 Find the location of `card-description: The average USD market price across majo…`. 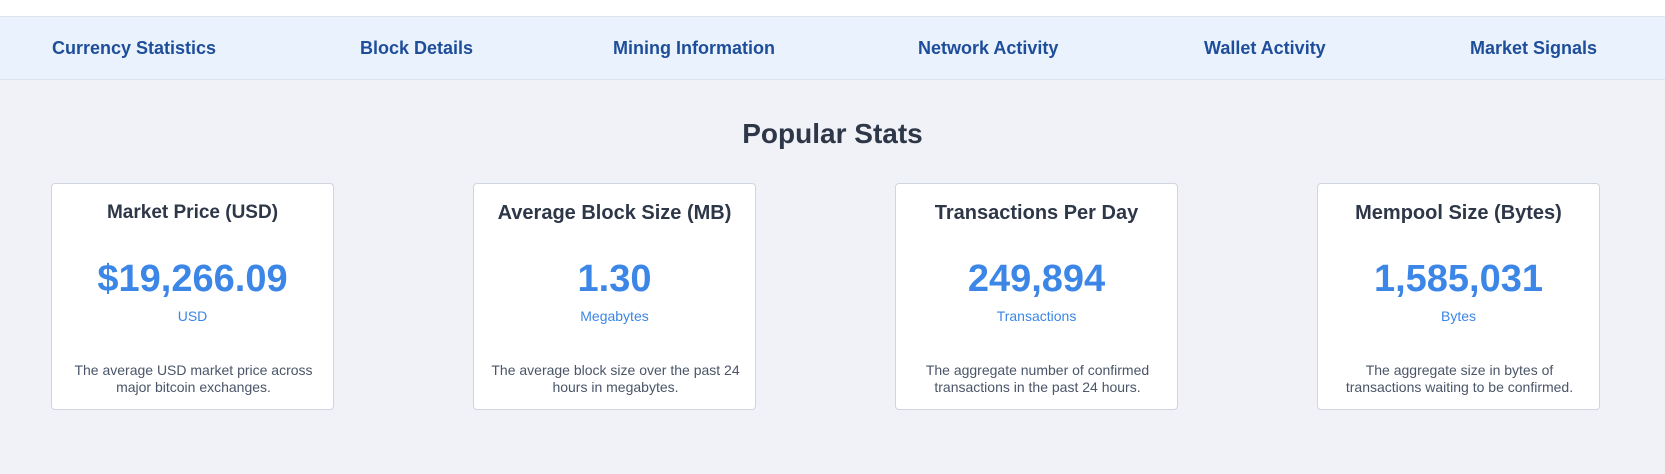

card-description: The average USD market price across majo… is located at coordinates (193, 378).